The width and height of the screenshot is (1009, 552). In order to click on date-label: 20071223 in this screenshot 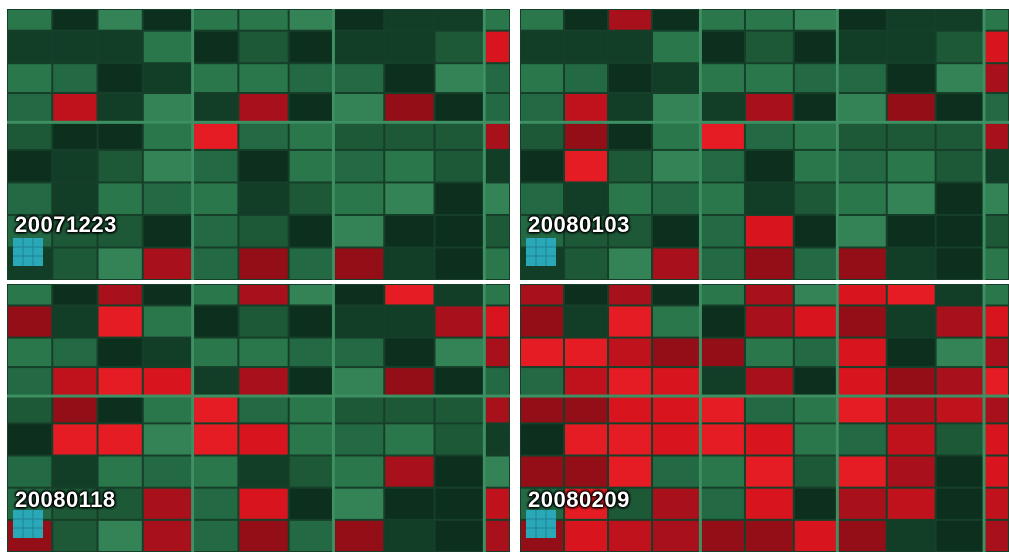, I will do `click(66, 224)`.